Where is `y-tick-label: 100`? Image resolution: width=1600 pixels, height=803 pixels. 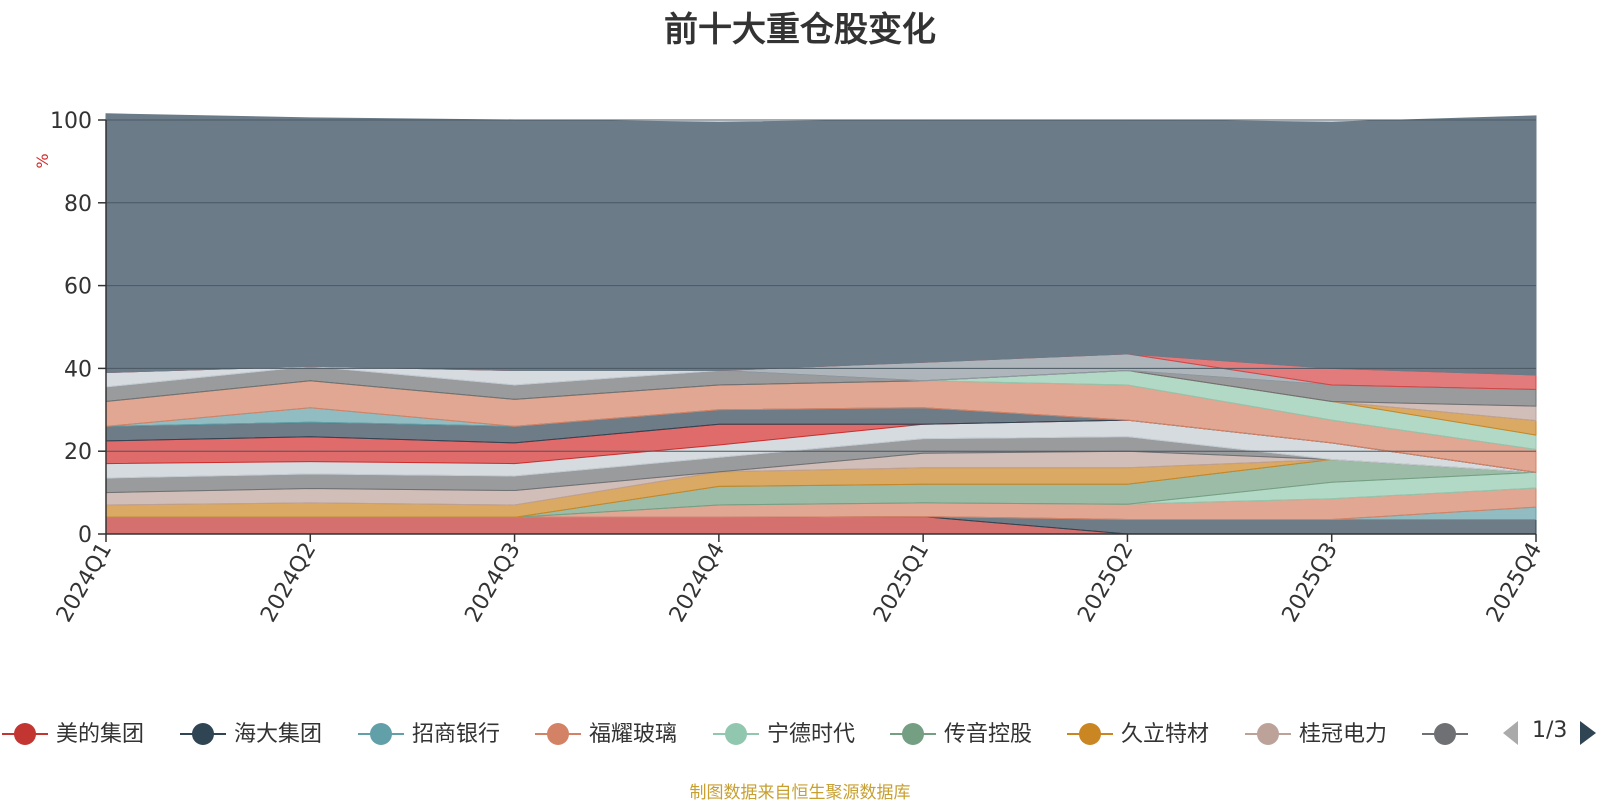
y-tick-label: 100 is located at coordinates (71, 121).